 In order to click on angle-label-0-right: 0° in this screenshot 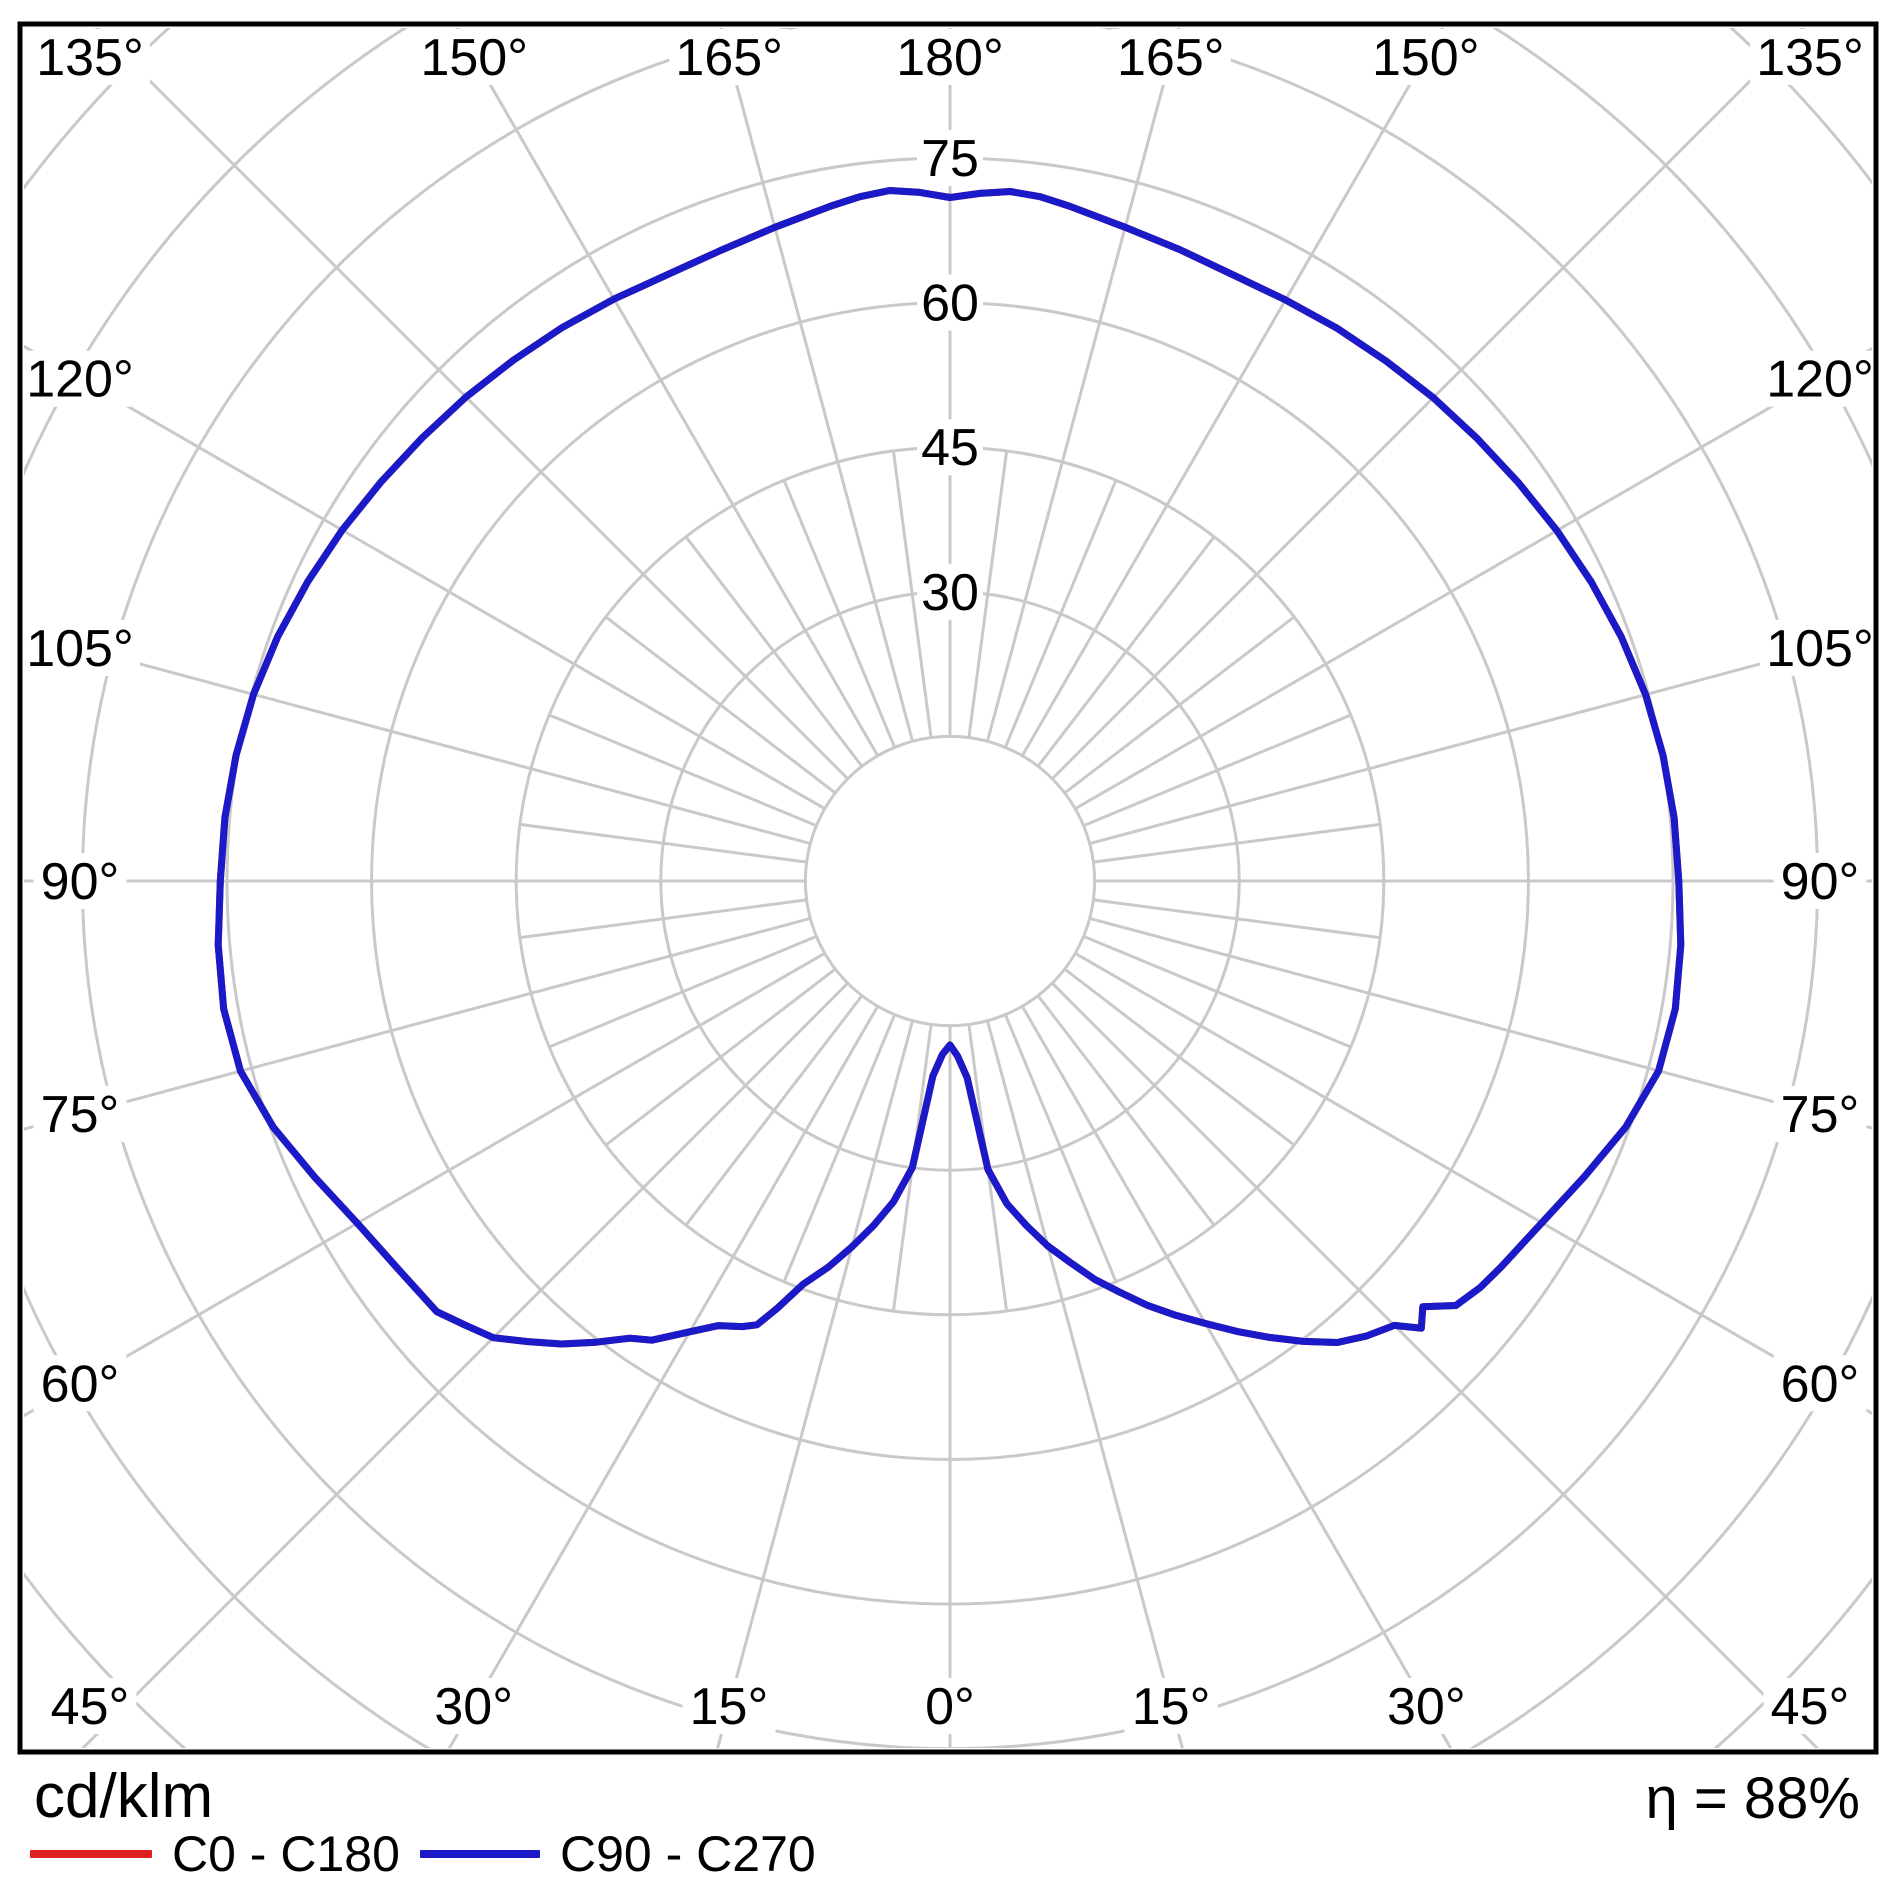, I will do `click(950, 1707)`.